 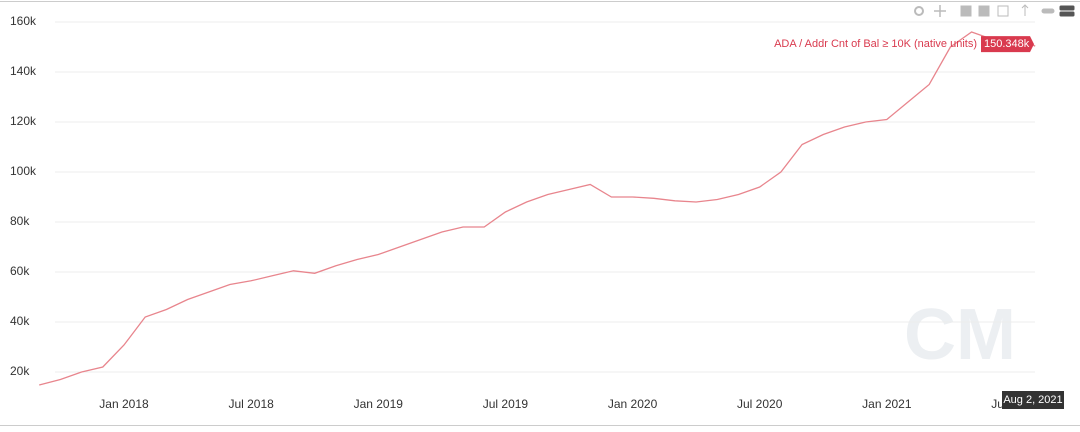 I want to click on y-tick-label: 140k, so click(x=23, y=71).